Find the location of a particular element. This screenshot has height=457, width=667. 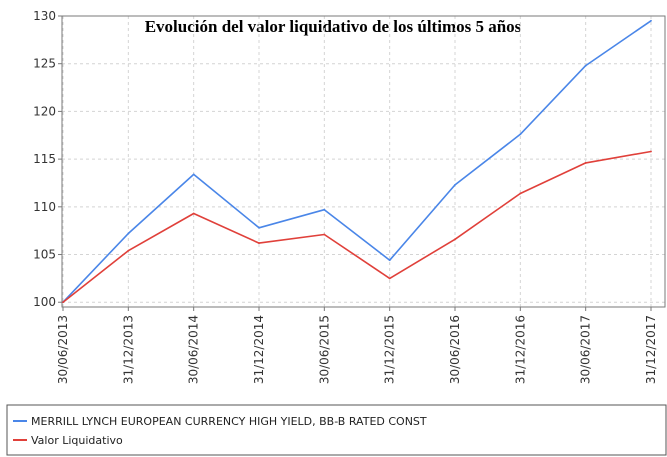

x-tick-label: 30/06/2016 is located at coordinates (455, 349).